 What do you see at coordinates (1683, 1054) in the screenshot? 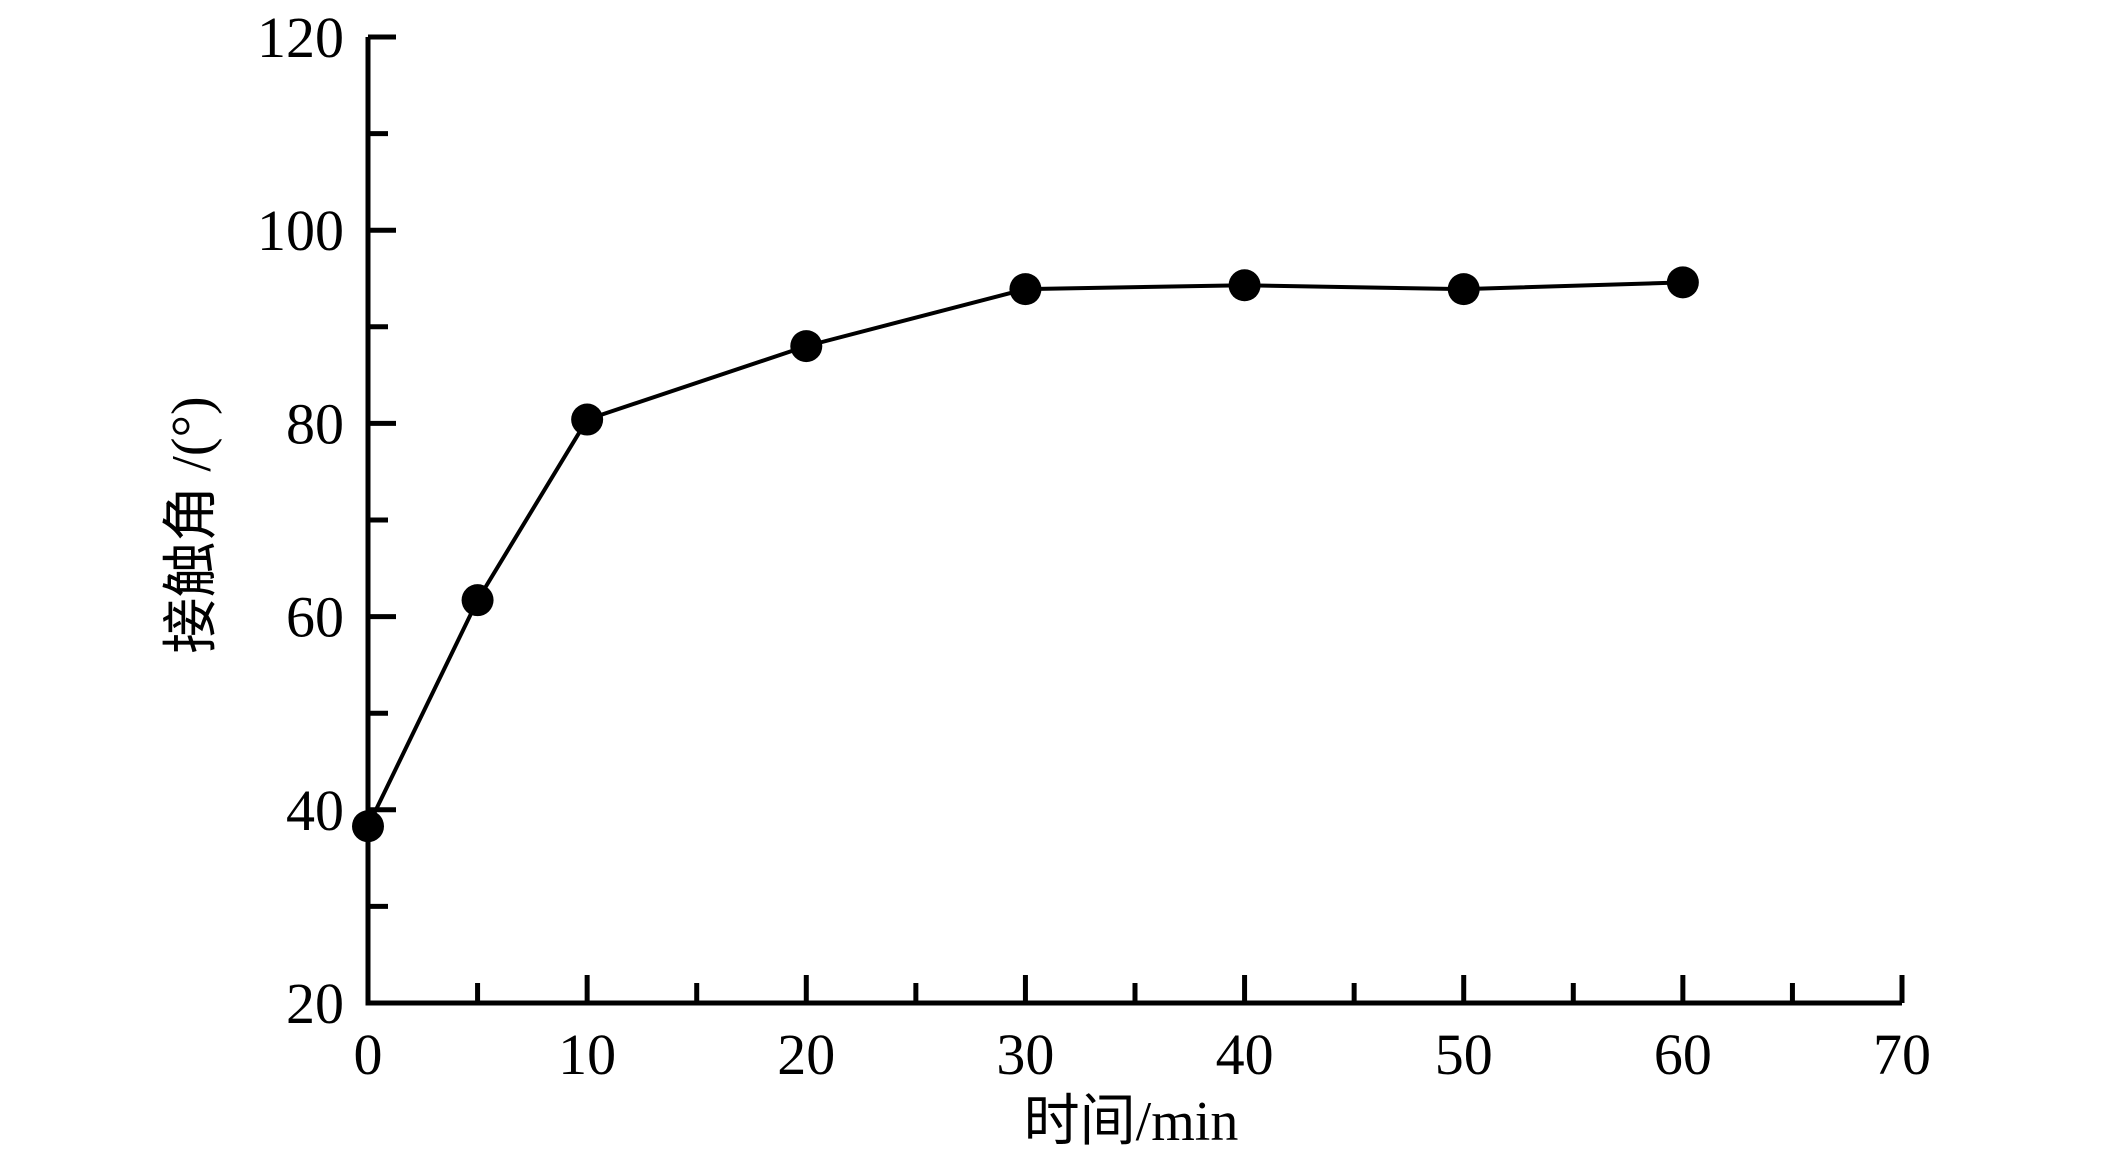
I see `x-tick-label: 60` at bounding box center [1683, 1054].